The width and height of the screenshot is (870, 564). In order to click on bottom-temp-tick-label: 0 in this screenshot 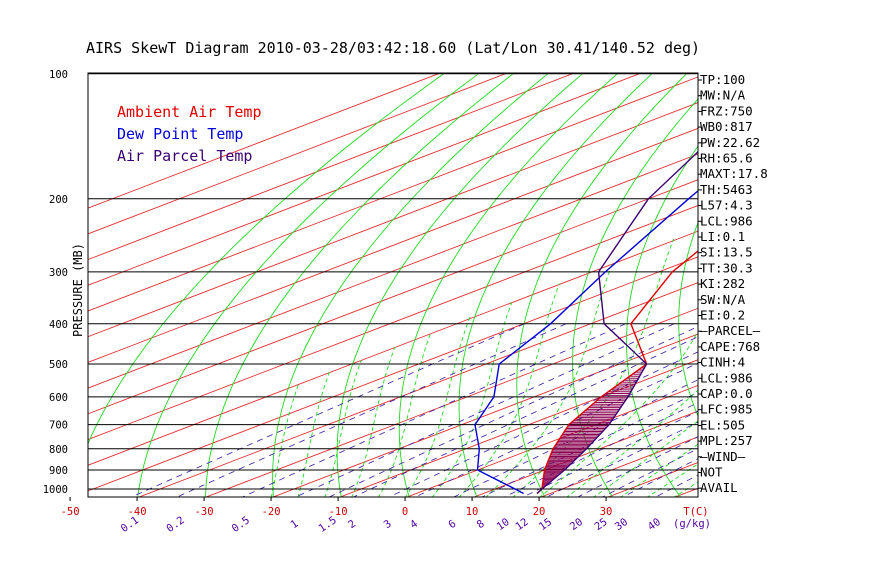, I will do `click(405, 512)`.